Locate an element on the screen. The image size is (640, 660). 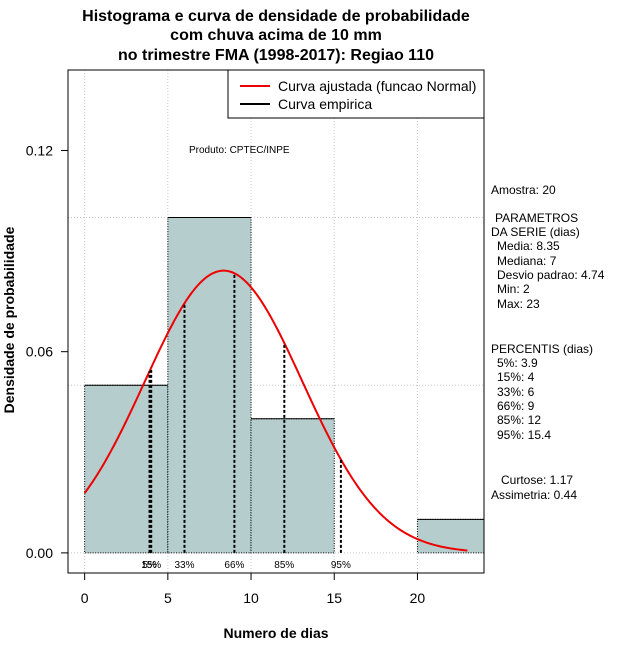
stat-assimetria: Assimetria: 0.44 is located at coordinates (534, 495).